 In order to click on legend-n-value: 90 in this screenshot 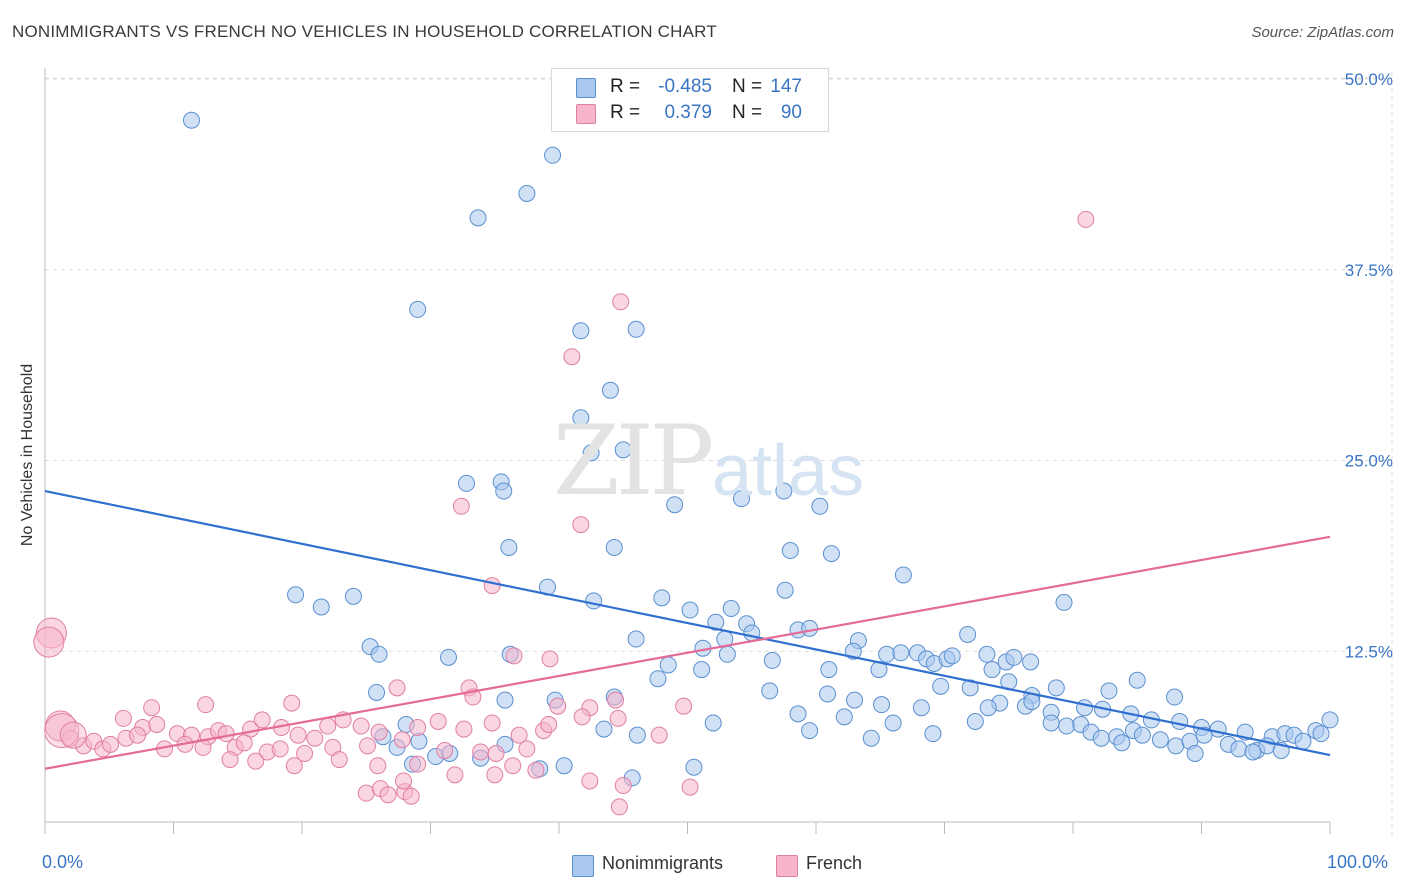, I will do `click(791, 112)`.